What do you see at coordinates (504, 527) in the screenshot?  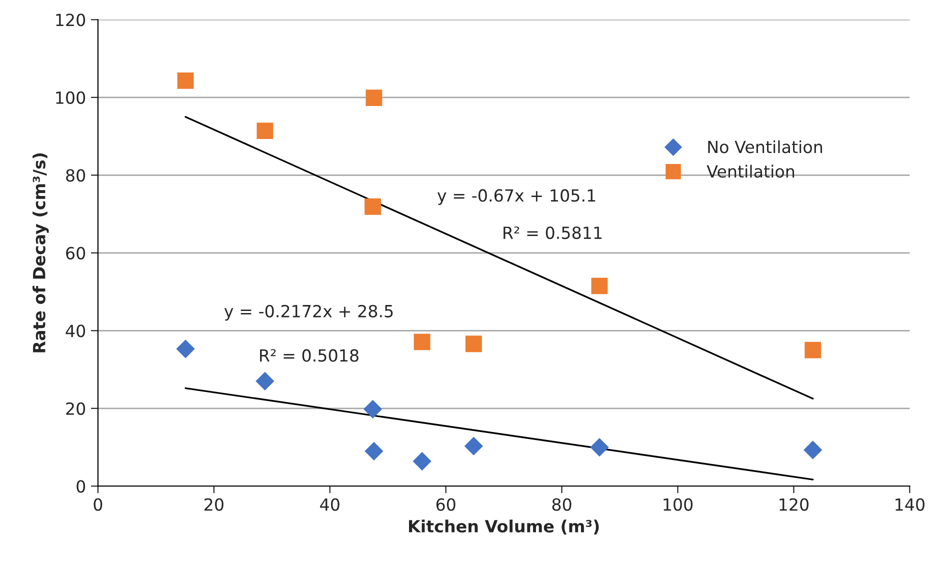 I see `x-axis-title: Kitchen Volume (m³)` at bounding box center [504, 527].